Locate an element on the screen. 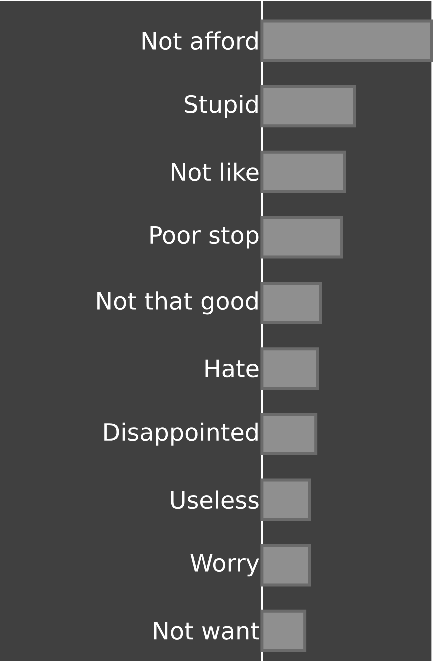 Image resolution: width=433 pixels, height=662 pixels. y-tick-label: Disappointed is located at coordinates (181, 434).